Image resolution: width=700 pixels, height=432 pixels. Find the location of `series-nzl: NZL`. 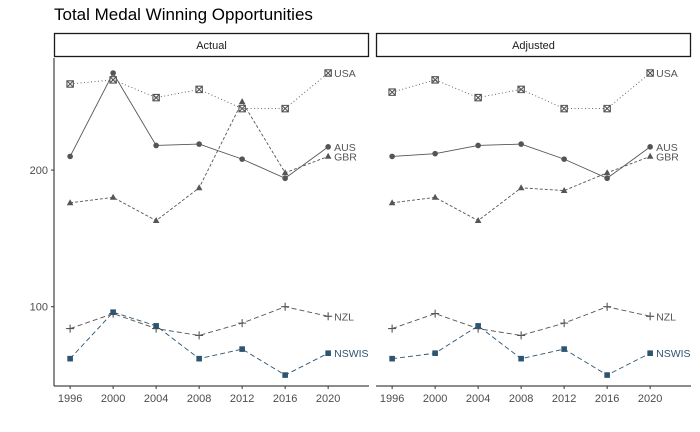

series-nzl: NZL is located at coordinates (210, 321).